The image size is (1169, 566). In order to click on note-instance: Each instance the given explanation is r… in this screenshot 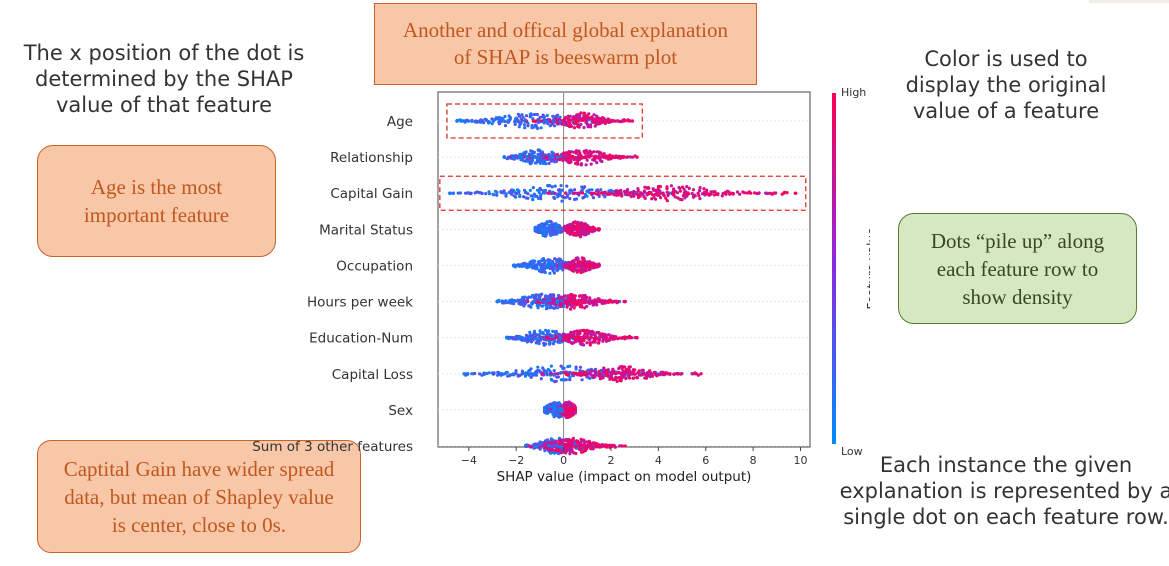, I will do `click(1002, 491)`.